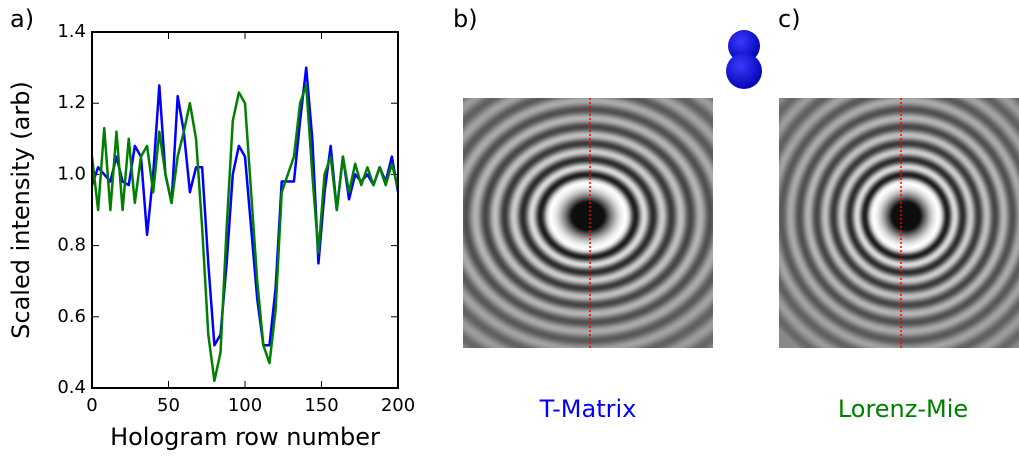 The image size is (1019, 456). Describe the element at coordinates (21, 210) in the screenshot. I see `y-axis-label: Scaled intensity (arb)` at that location.